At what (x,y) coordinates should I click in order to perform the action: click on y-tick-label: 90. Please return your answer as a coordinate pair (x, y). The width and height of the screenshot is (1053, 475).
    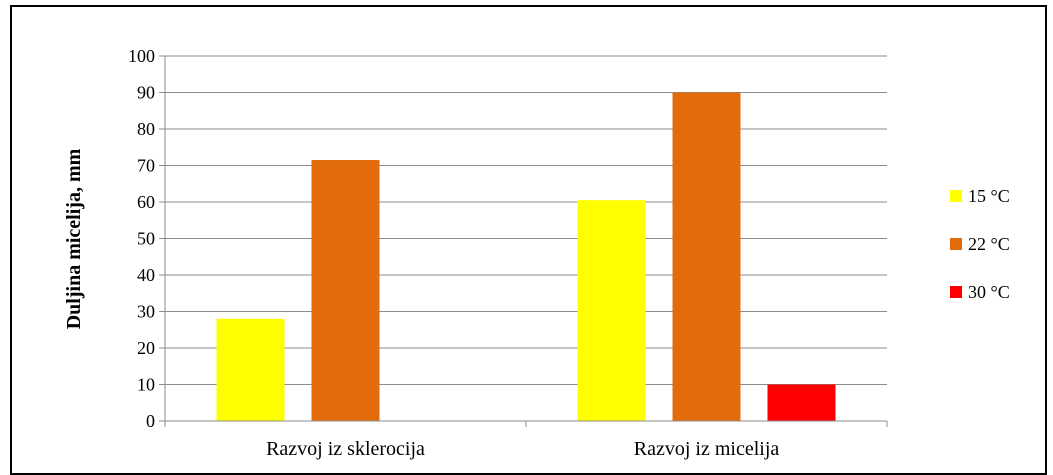
    Looking at the image, I should click on (146, 93).